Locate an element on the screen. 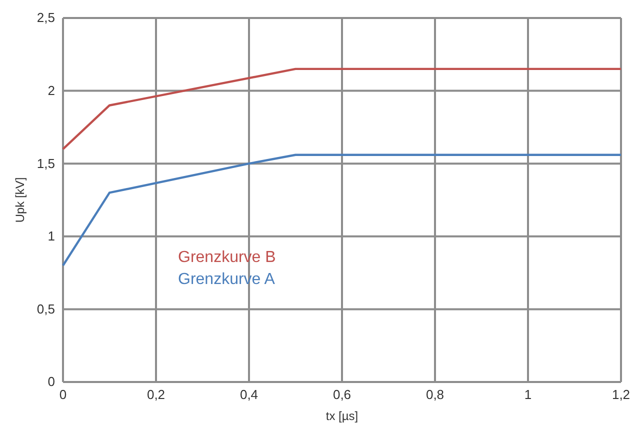  y-tick-label: 2 is located at coordinates (51, 90).